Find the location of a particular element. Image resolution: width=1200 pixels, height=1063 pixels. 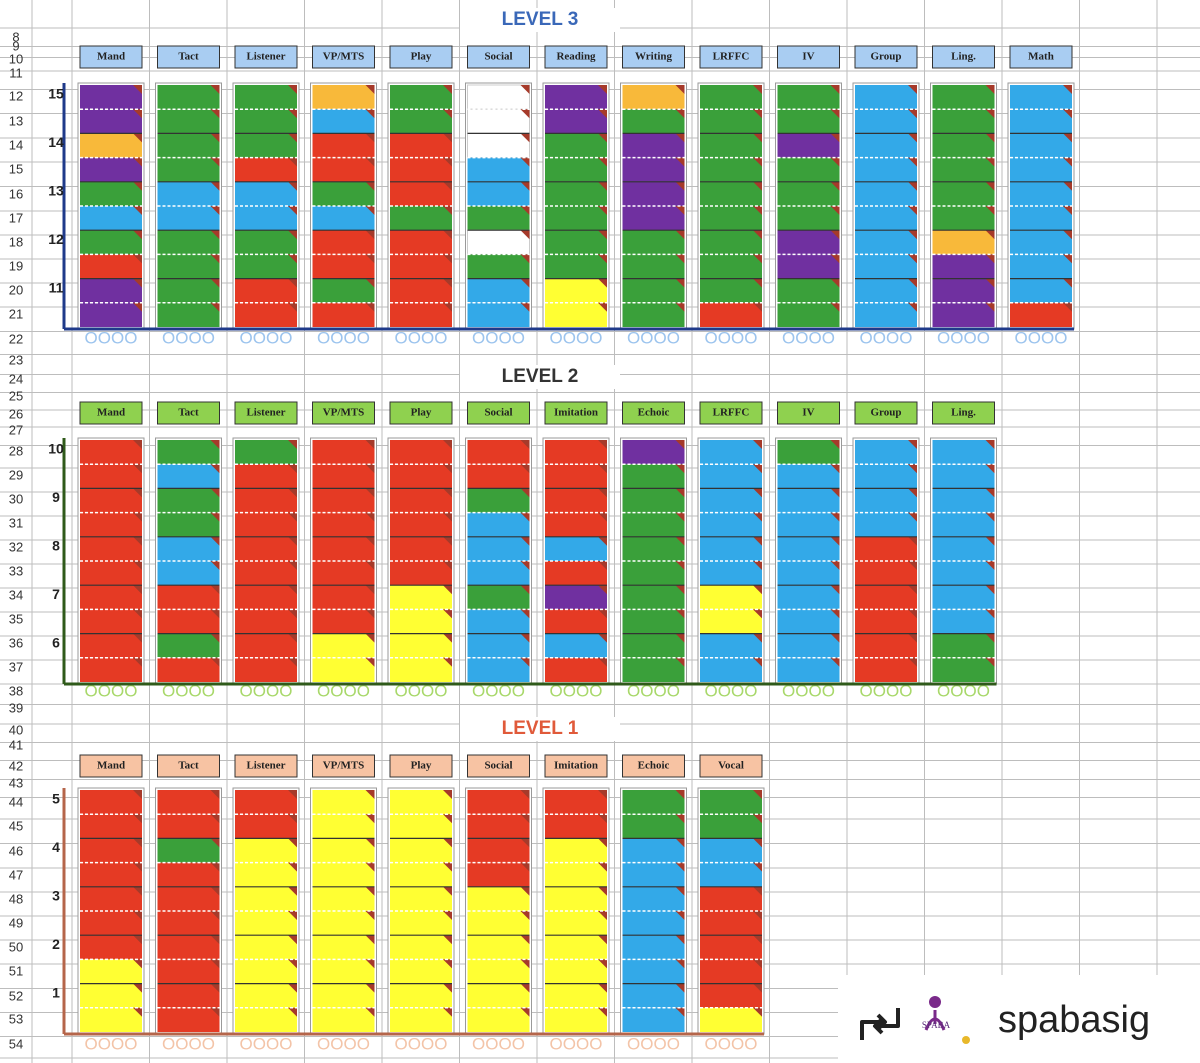

retweet-icon is located at coordinates (880, 1024).